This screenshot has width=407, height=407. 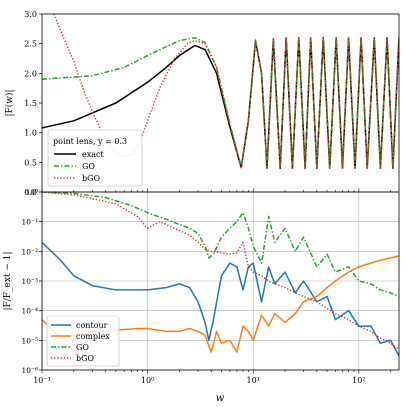 I want to click on top-legend: point lens, y = 0.3 exact GO bGO, so click(x=95, y=158).